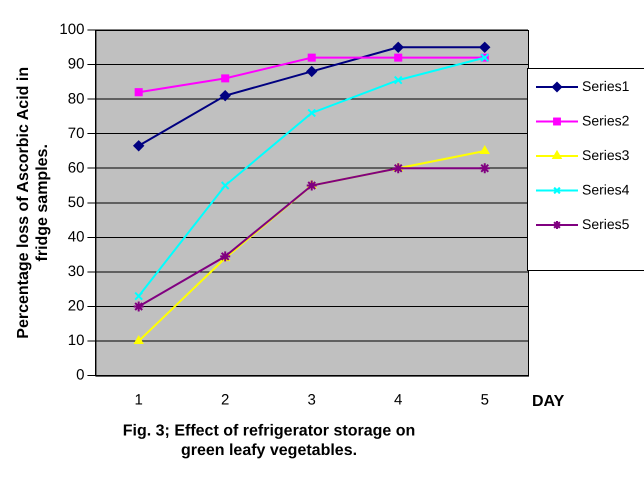  What do you see at coordinates (606, 120) in the screenshot?
I see `legend-label: Series2` at bounding box center [606, 120].